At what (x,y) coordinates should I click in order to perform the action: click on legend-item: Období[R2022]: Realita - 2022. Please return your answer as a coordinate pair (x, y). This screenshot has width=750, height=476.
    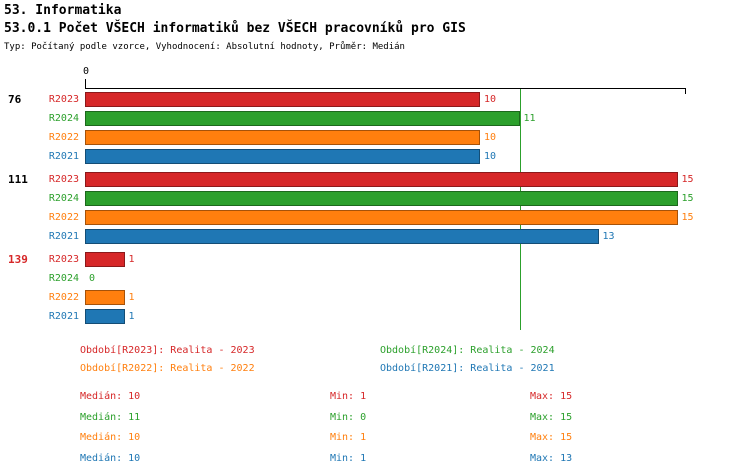
    Looking at the image, I should click on (167, 368).